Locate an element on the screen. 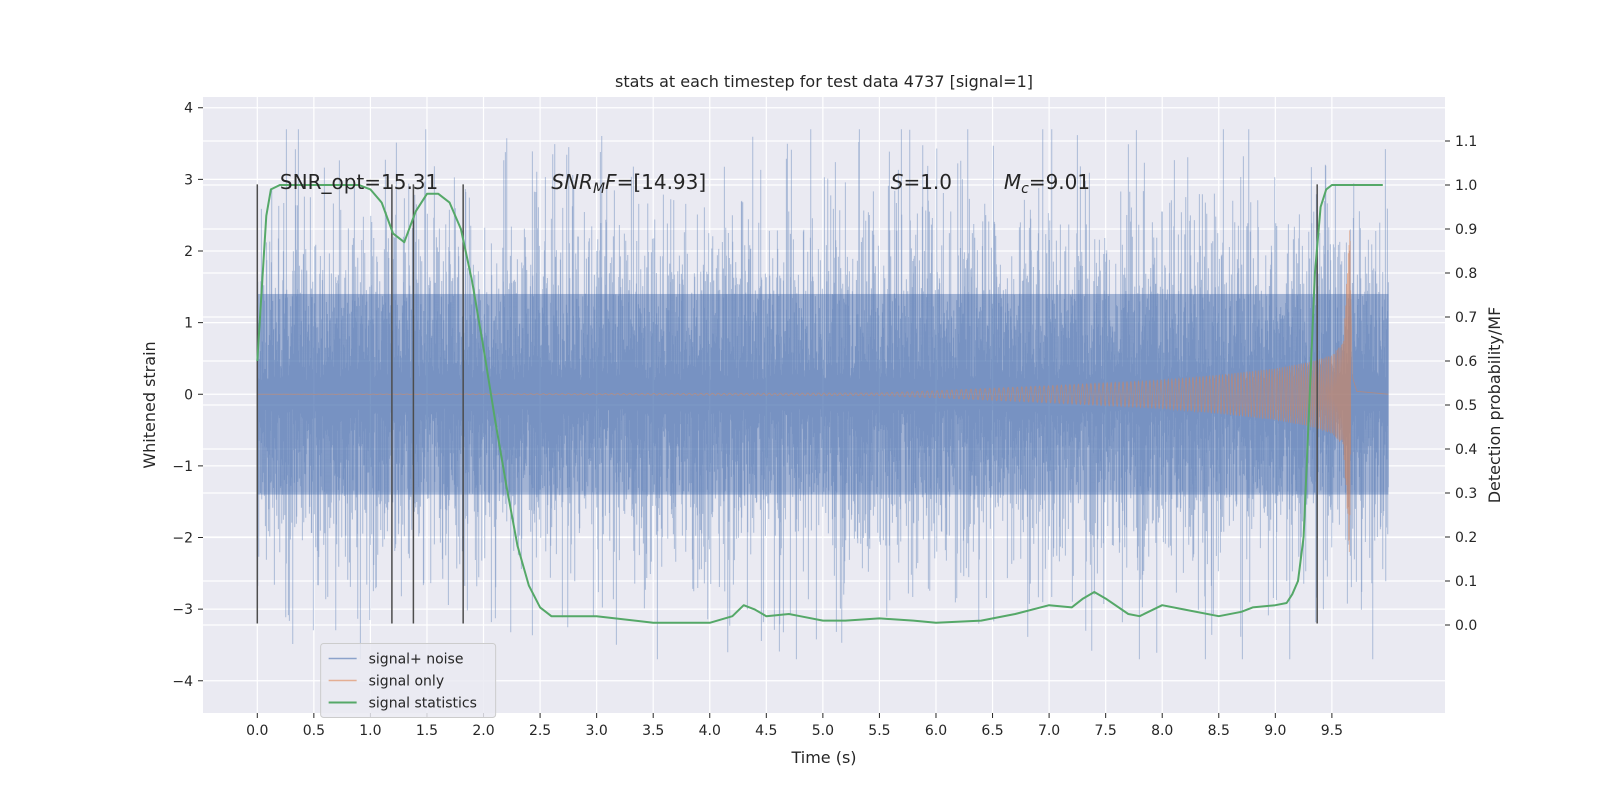 The image size is (1600, 800). y-tick-label: −3 is located at coordinates (182, 610).